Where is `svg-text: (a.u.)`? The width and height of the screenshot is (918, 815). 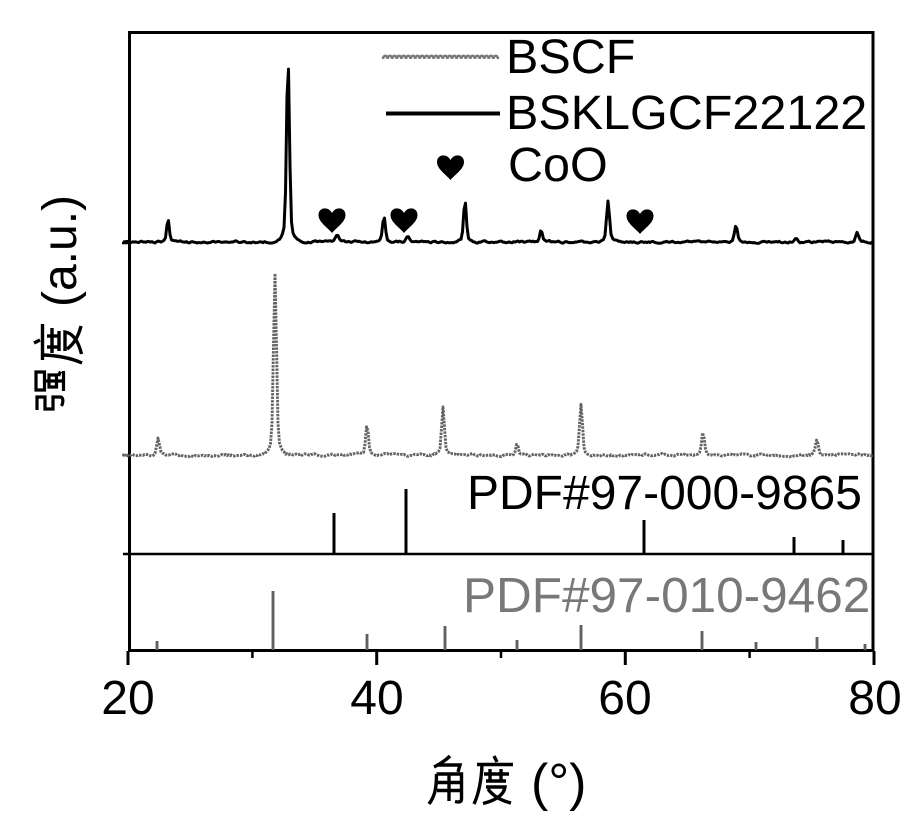
svg-text: (a.u.) is located at coordinates (60, 251).